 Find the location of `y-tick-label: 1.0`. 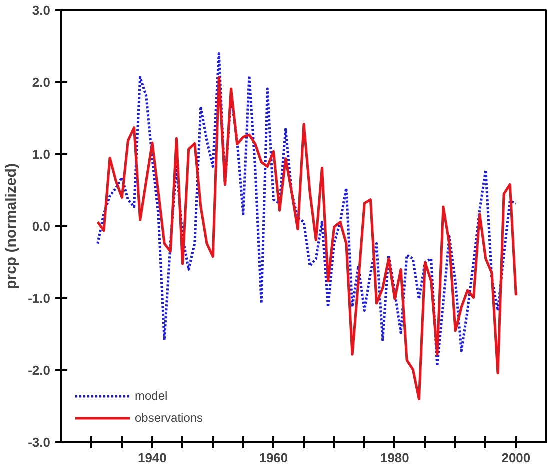

y-tick-label: 1.0 is located at coordinates (41, 154).